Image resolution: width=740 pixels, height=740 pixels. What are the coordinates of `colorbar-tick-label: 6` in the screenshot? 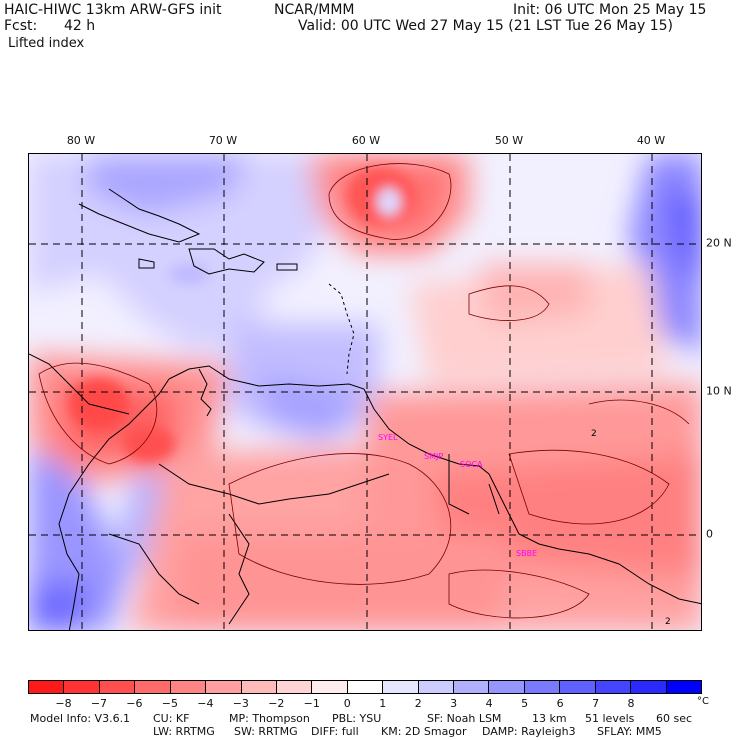 It's located at (560, 703).